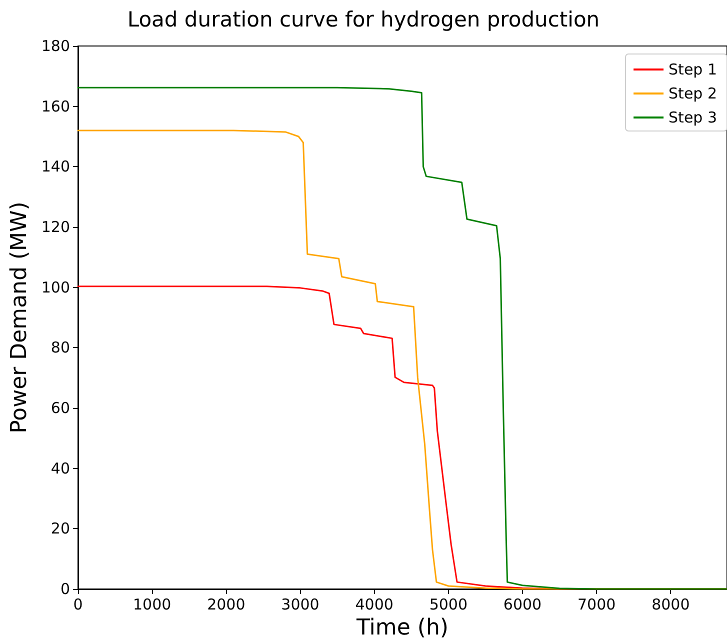  Describe the element at coordinates (55, 46) in the screenshot. I see `y-tick-label: 180` at that location.